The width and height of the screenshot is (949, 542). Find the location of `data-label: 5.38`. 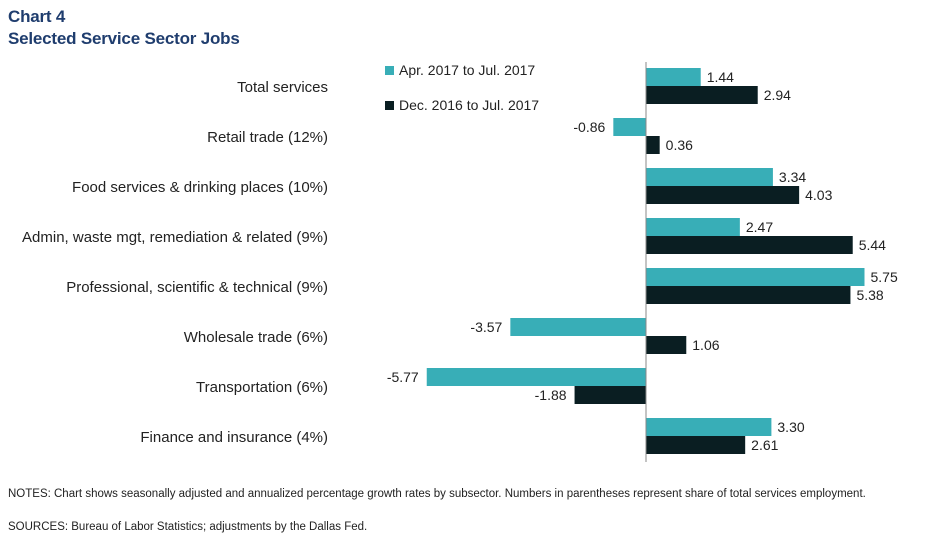

data-label: 5.38 is located at coordinates (869, 295).